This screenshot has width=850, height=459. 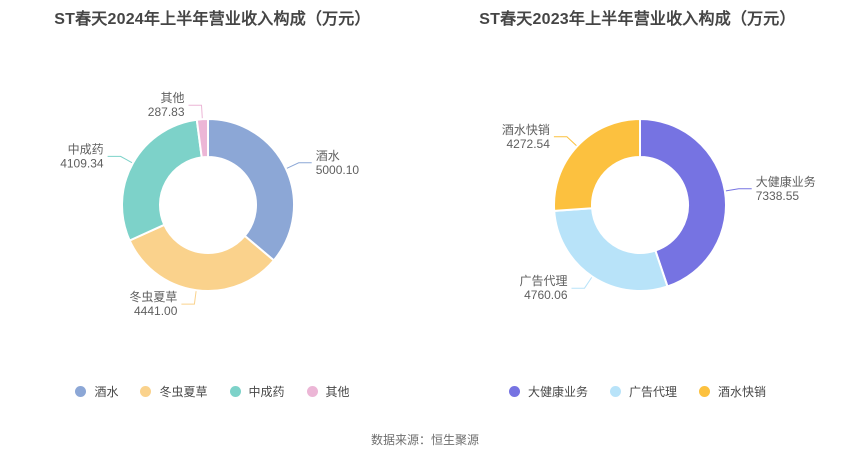 What do you see at coordinates (106, 392) in the screenshot?
I see `legend-label: 酒水` at bounding box center [106, 392].